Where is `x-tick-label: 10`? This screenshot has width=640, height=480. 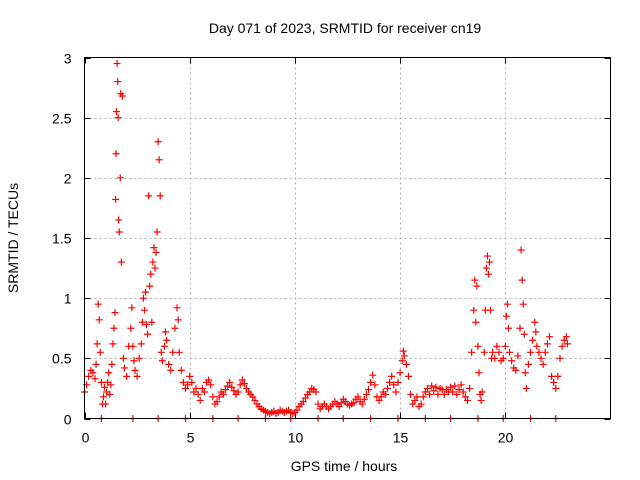
x-tick-label: 10 is located at coordinates (296, 438).